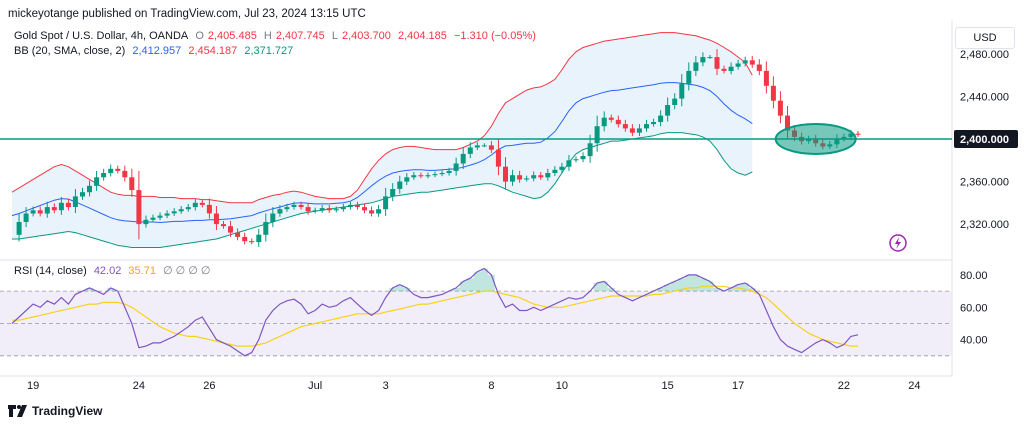 The width and height of the screenshot is (1024, 427). Describe the element at coordinates (984, 225) in the screenshot. I see `price-tick-label: 2,320.000` at that location.